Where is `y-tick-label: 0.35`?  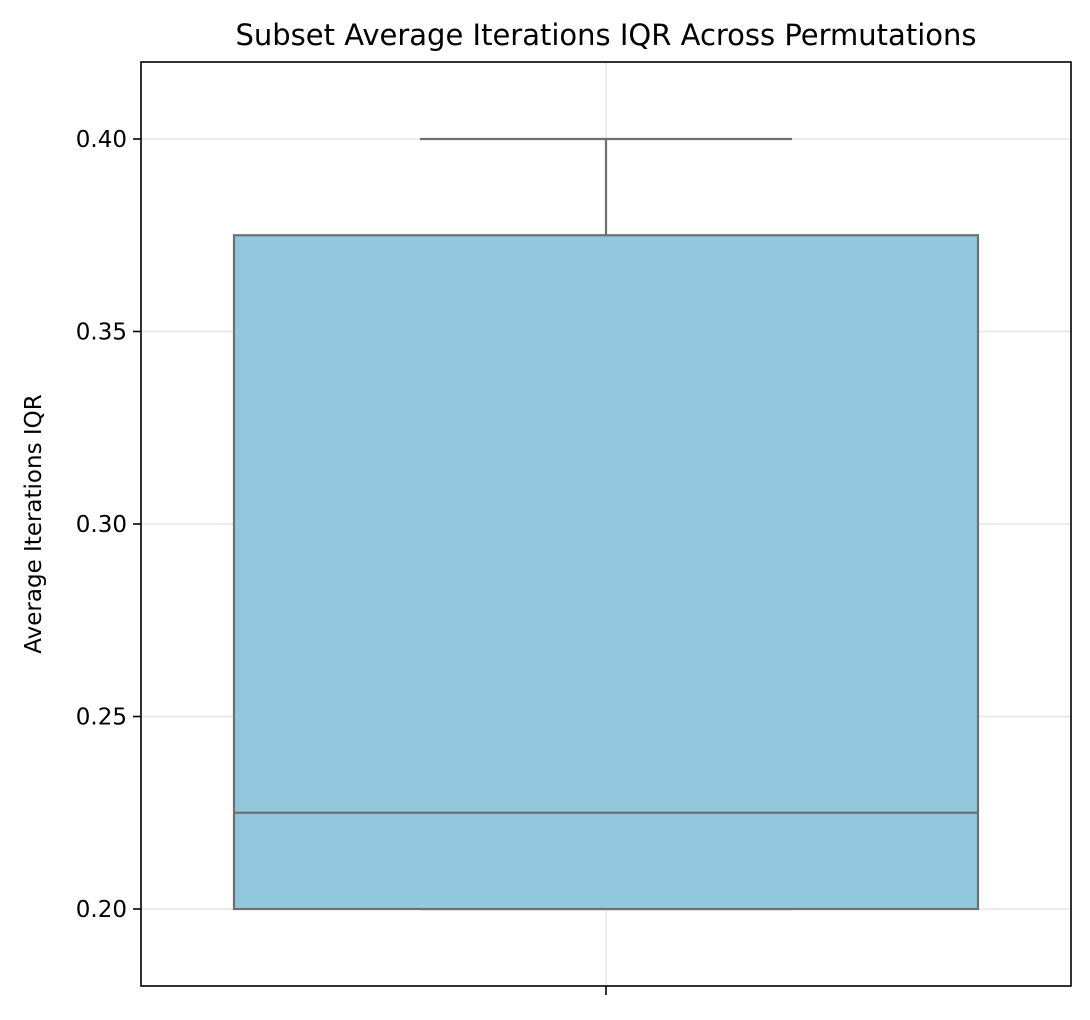 y-tick-label: 0.35 is located at coordinates (101, 333).